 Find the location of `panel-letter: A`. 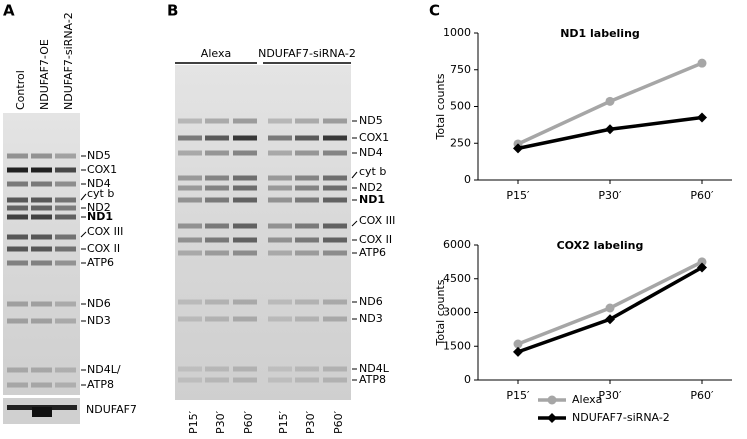

panel-letter: A is located at coordinates (9, 11).